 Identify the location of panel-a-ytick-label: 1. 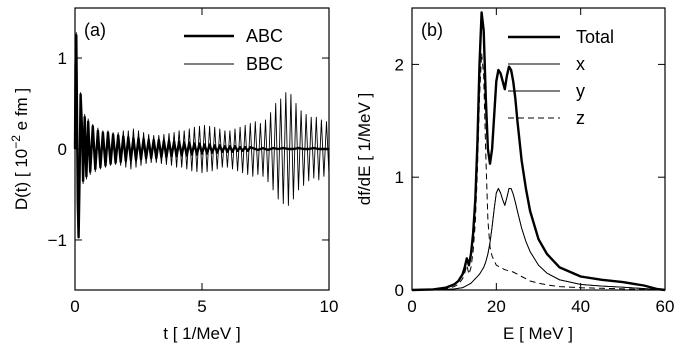
(62, 58).